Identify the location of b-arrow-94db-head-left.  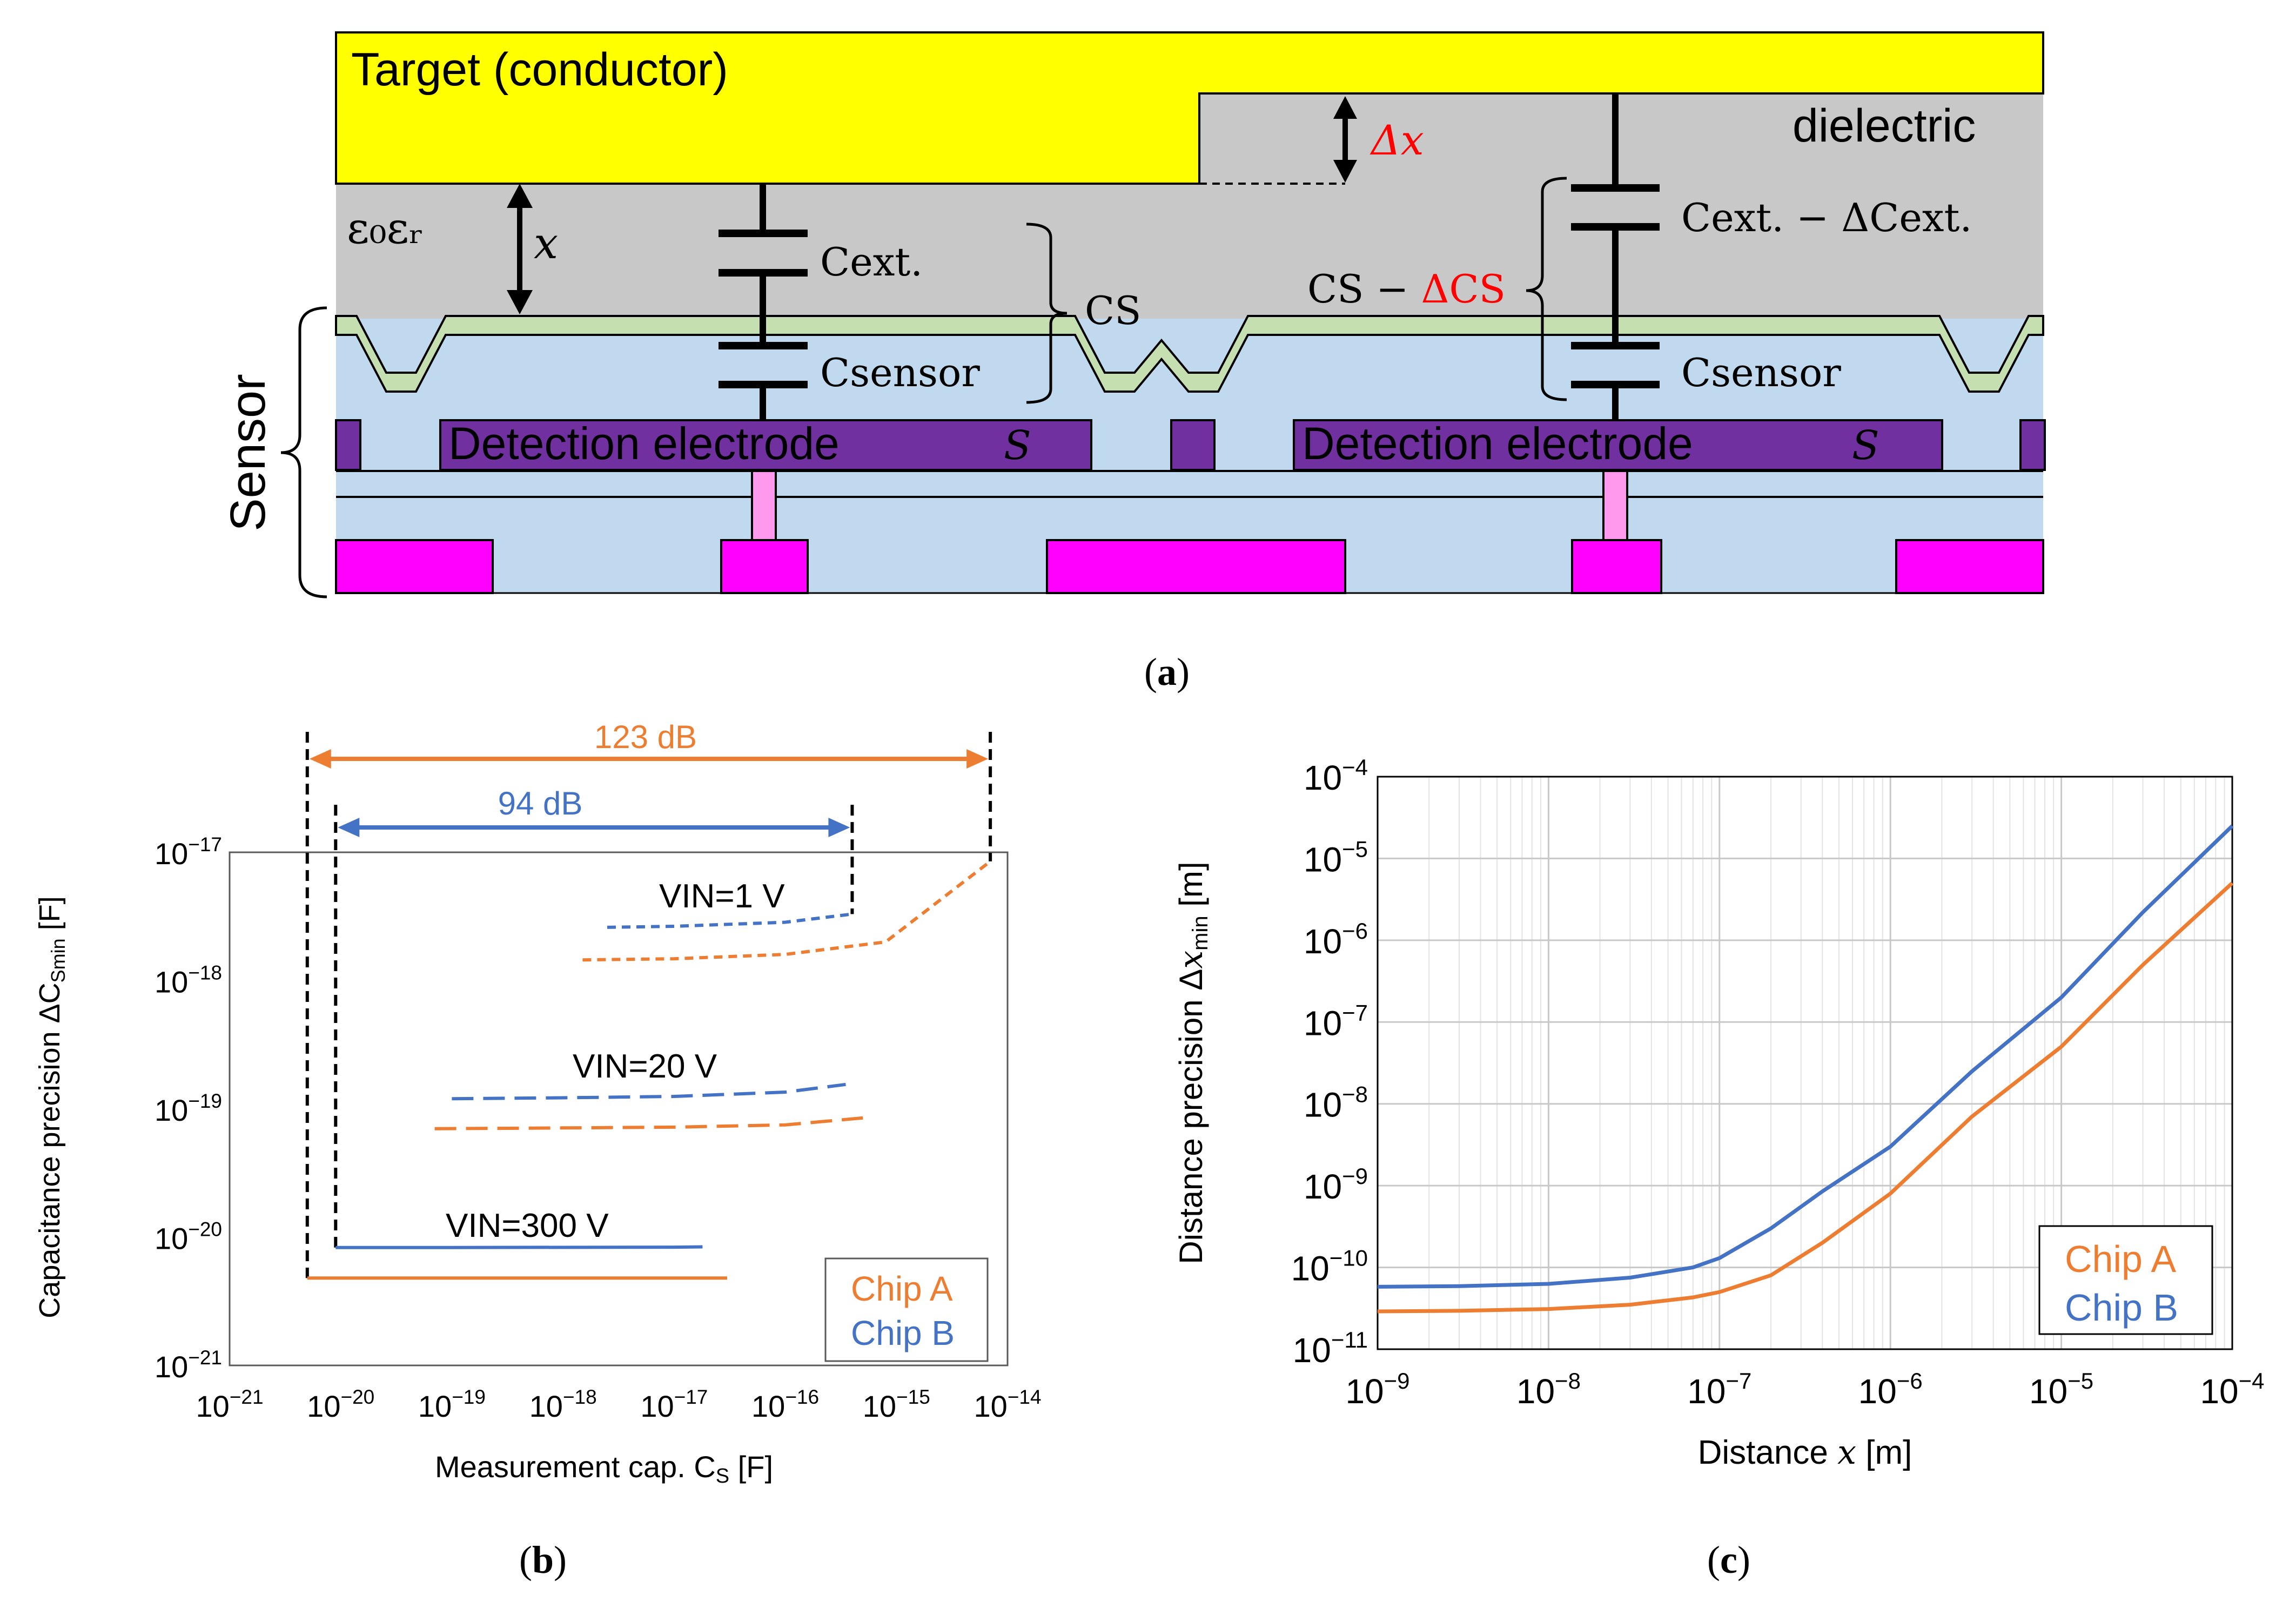
(349, 828).